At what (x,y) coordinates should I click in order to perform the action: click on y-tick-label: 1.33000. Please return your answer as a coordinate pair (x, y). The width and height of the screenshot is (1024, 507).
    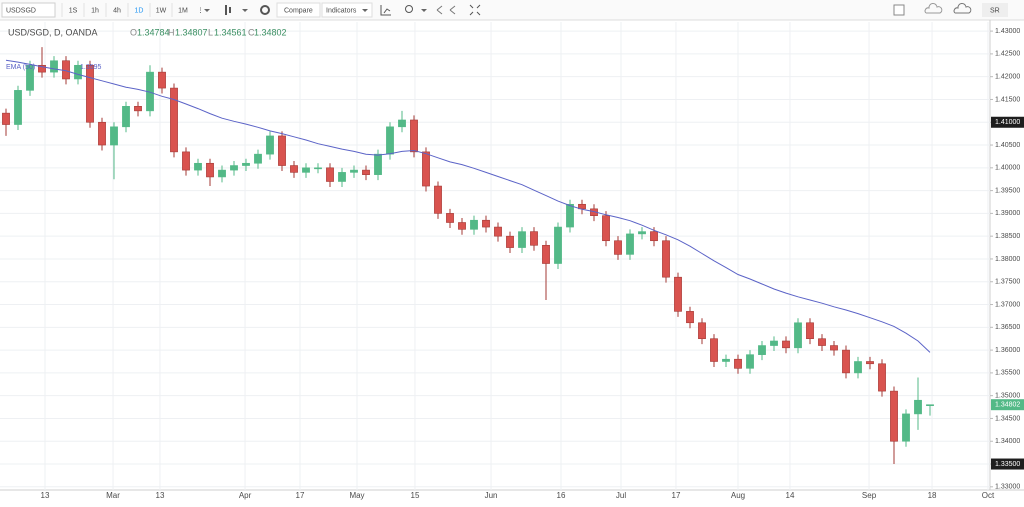
    Looking at the image, I should click on (1007, 487).